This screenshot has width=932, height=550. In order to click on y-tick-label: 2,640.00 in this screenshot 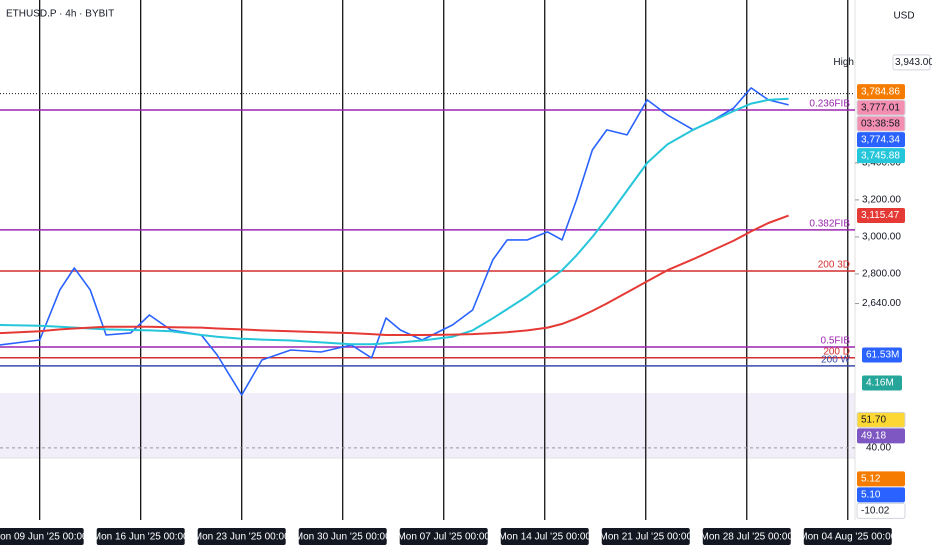, I will do `click(881, 303)`.